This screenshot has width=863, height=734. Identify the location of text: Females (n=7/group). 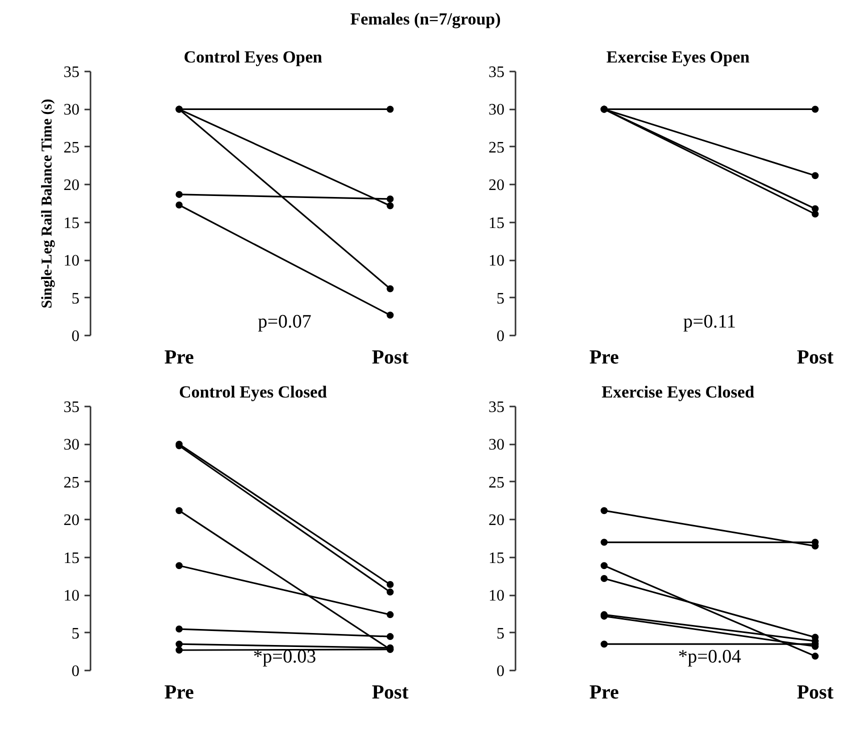
(425, 19).